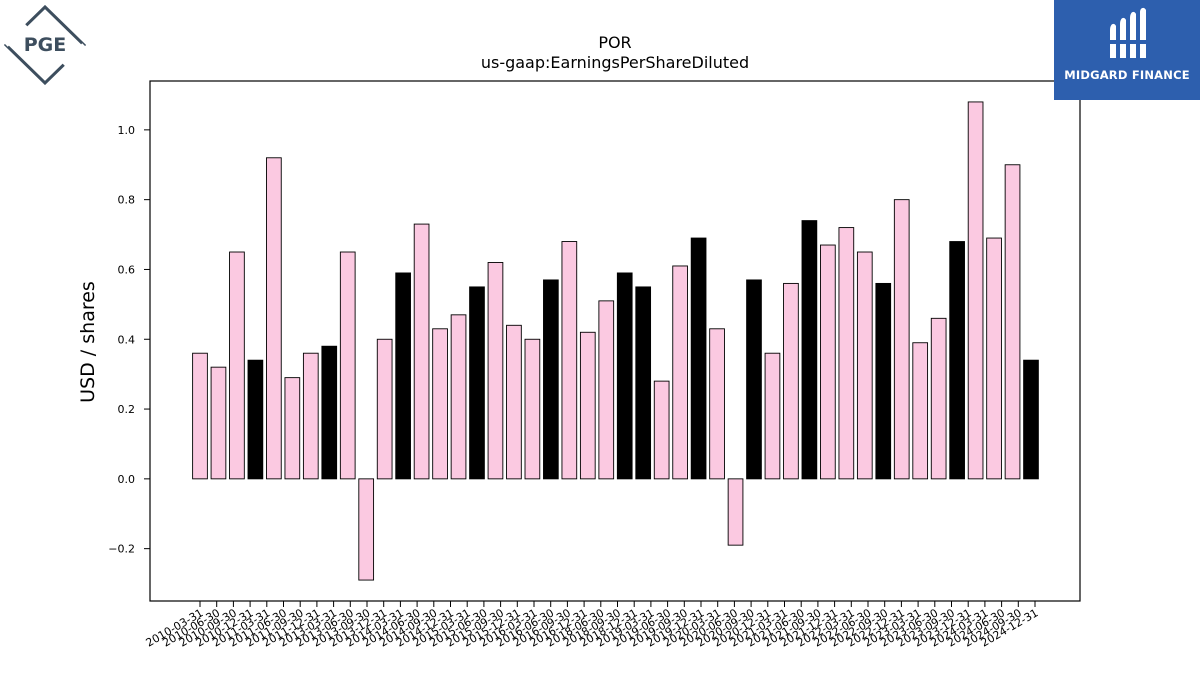  What do you see at coordinates (1127, 75) in the screenshot?
I see `midgard-logo-text: MIDGARD FINANCE` at bounding box center [1127, 75].